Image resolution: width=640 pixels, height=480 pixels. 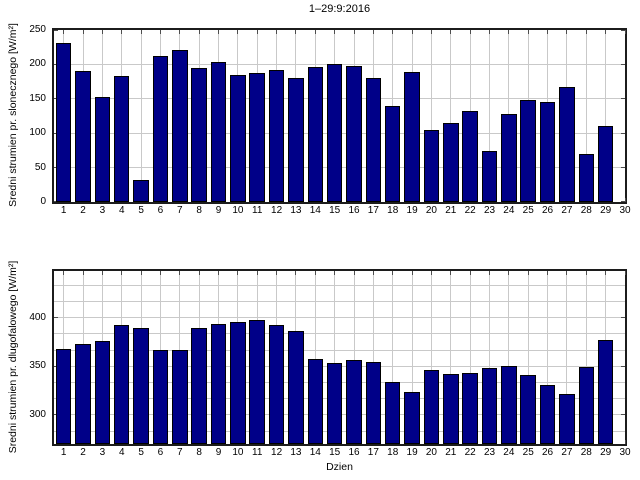 What do you see at coordinates (37, 366) in the screenshot?
I see `y-tick-label: 350` at bounding box center [37, 366].